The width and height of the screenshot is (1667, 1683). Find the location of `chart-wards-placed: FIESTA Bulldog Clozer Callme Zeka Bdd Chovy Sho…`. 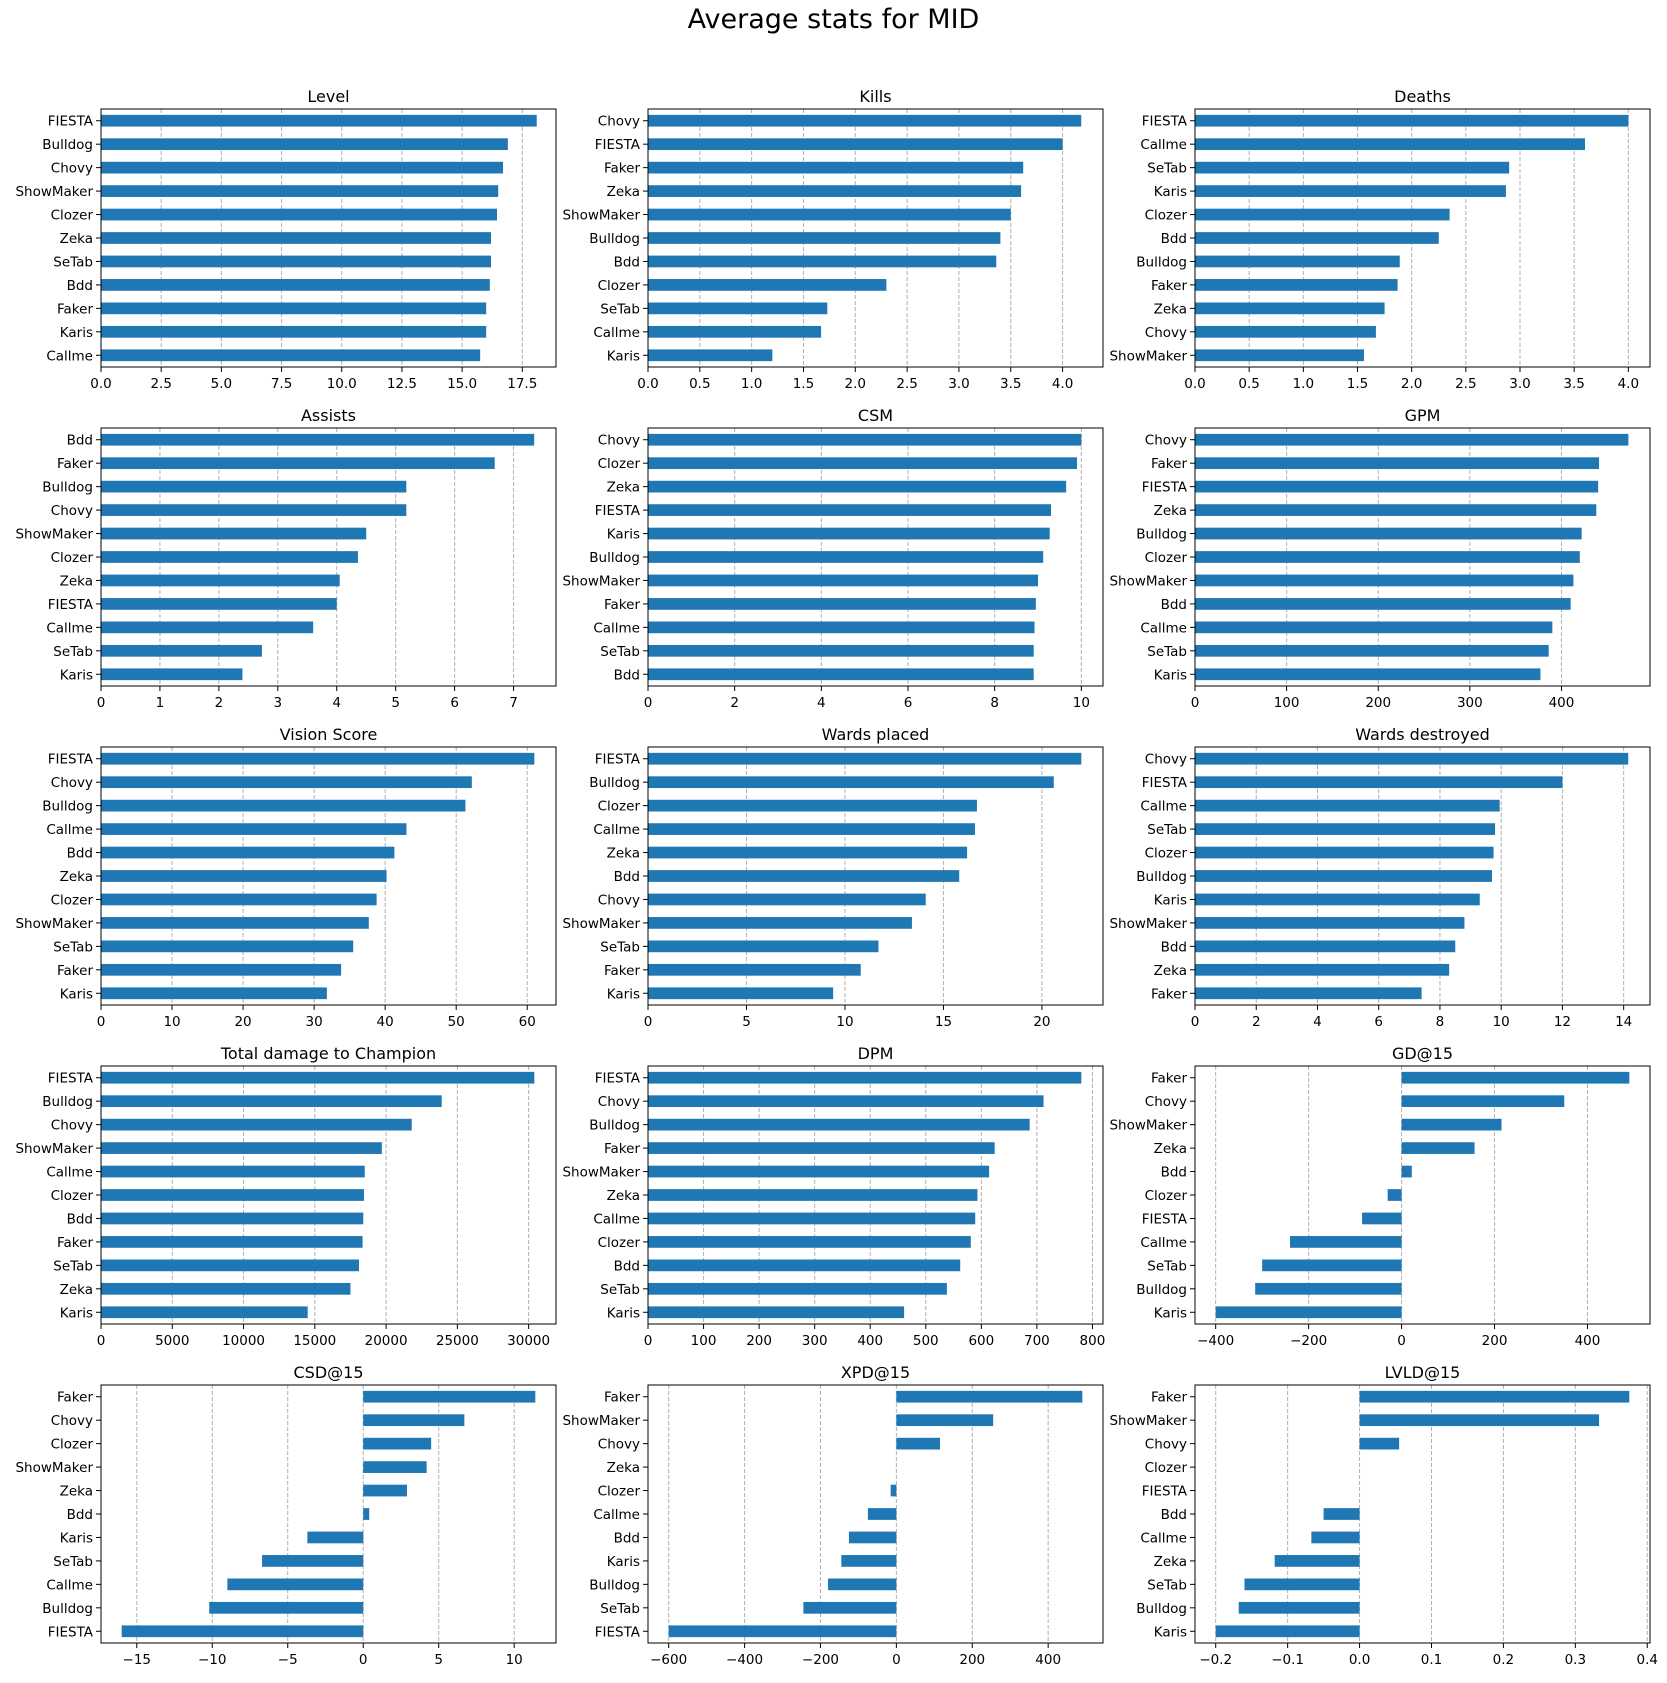

chart-wards-placed: FIESTA Bulldog Clozer Callme Zeka Bdd Chovy Sho… is located at coordinates (833, 877).